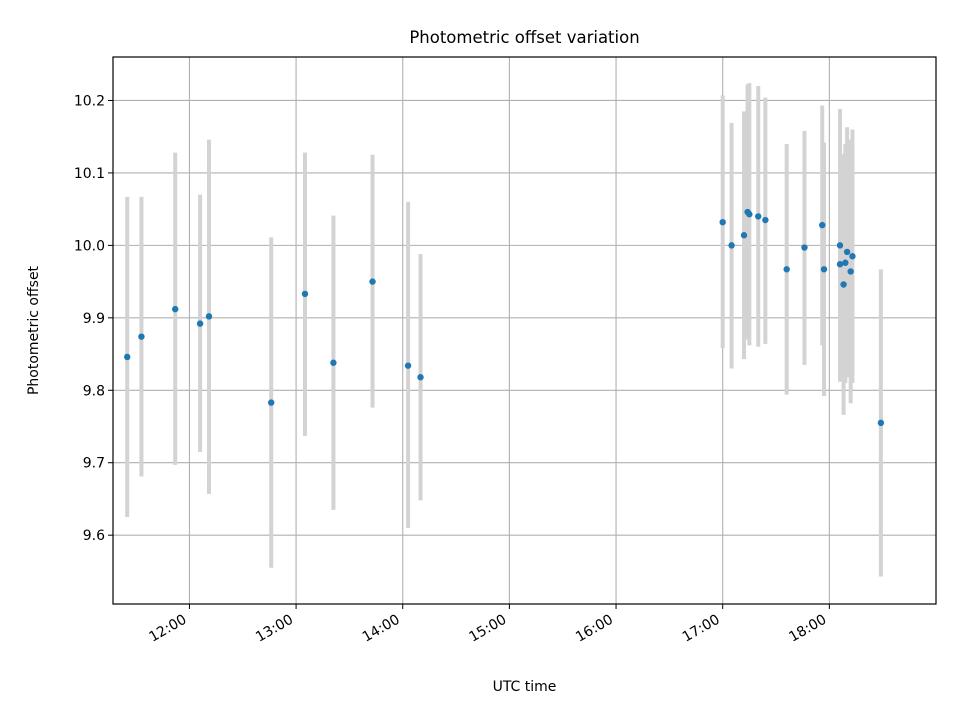 This screenshot has height=720, width=960. What do you see at coordinates (89, 101) in the screenshot?
I see `y-tick-label: 10.2` at bounding box center [89, 101].